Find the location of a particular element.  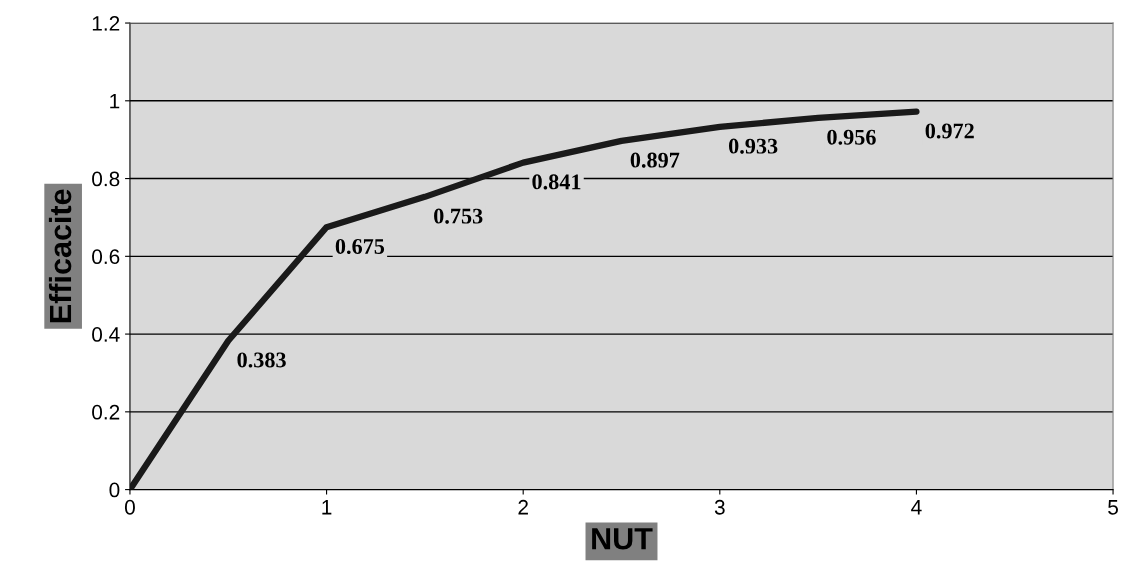

y-tick-label: 1.2 is located at coordinates (106, 23).